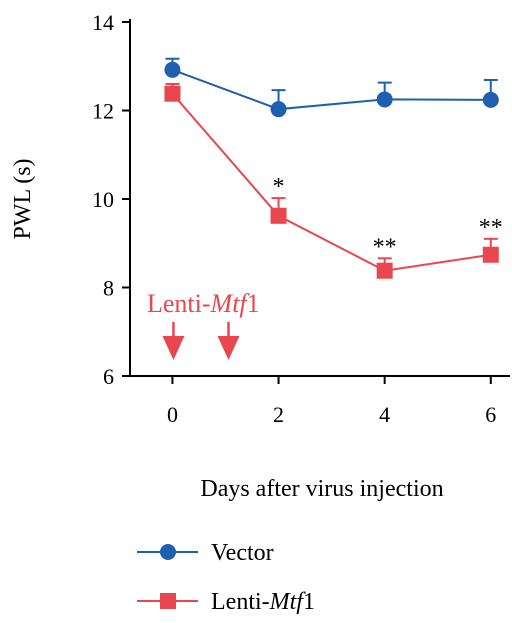 This screenshot has height=623, width=512. I want to click on legend: Vector Lenti-Mtf1, so click(226, 577).